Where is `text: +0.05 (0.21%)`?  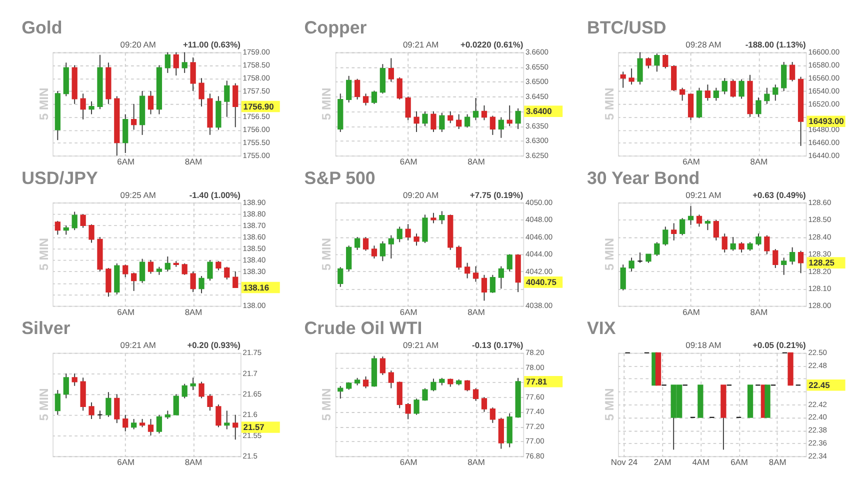
text: +0.05 (0.21%) is located at coordinates (779, 345).